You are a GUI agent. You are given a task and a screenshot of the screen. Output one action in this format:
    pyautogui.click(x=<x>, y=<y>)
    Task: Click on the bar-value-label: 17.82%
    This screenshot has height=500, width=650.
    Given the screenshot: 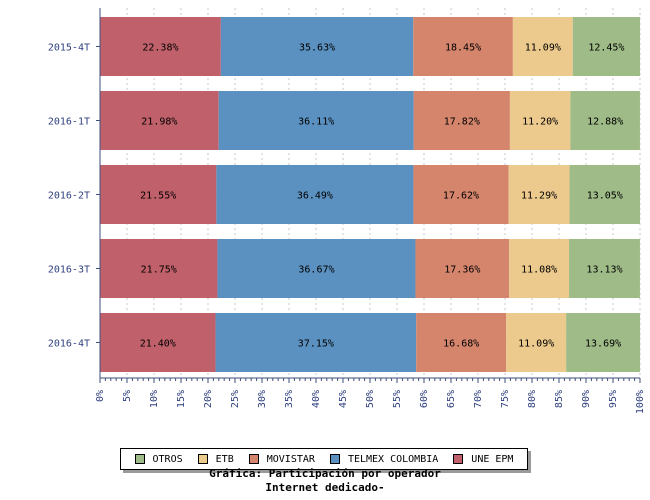 What is the action you would take?
    pyautogui.click(x=462, y=122)
    